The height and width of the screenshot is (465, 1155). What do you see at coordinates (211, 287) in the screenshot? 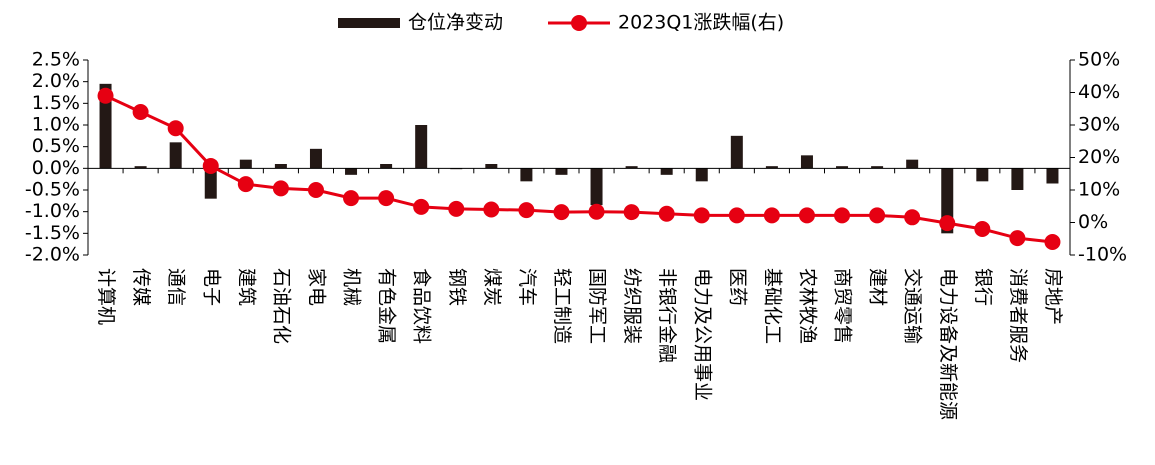
I see `x-tick-label: 电子` at bounding box center [211, 287].